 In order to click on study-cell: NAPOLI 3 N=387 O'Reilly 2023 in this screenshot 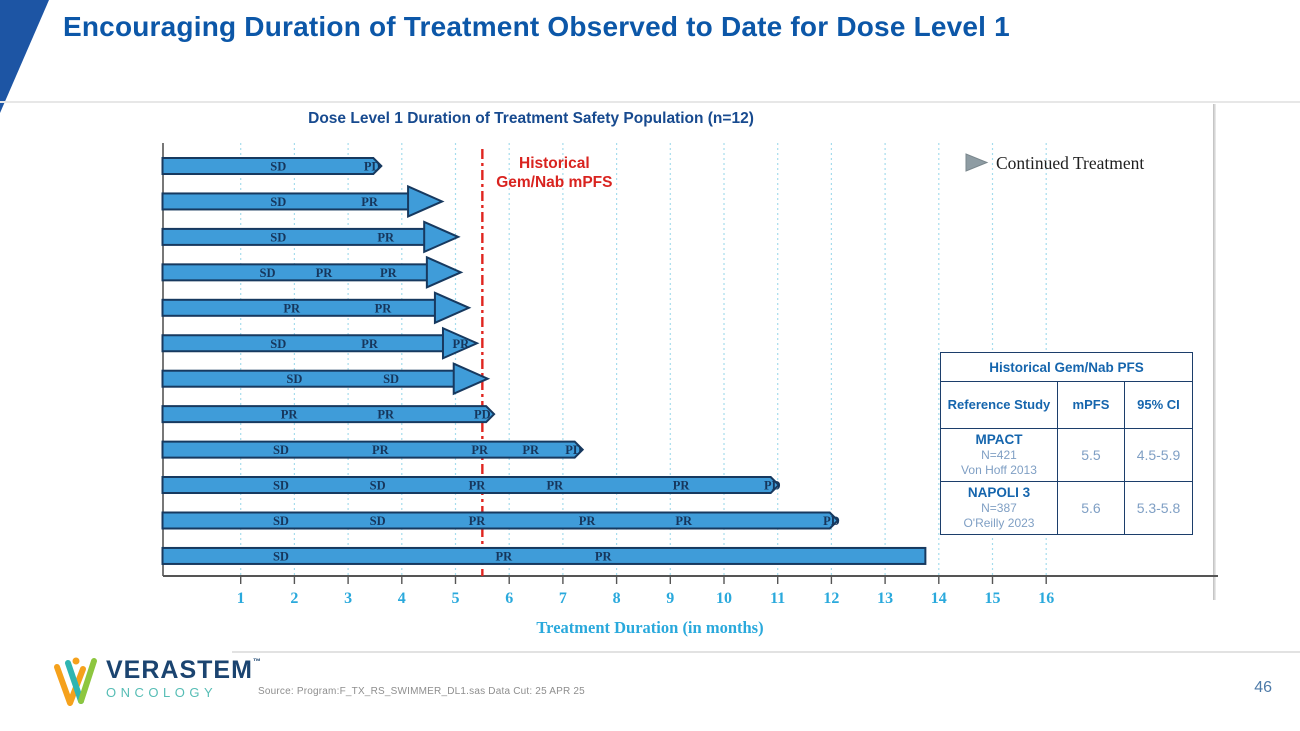, I will do `click(999, 508)`.